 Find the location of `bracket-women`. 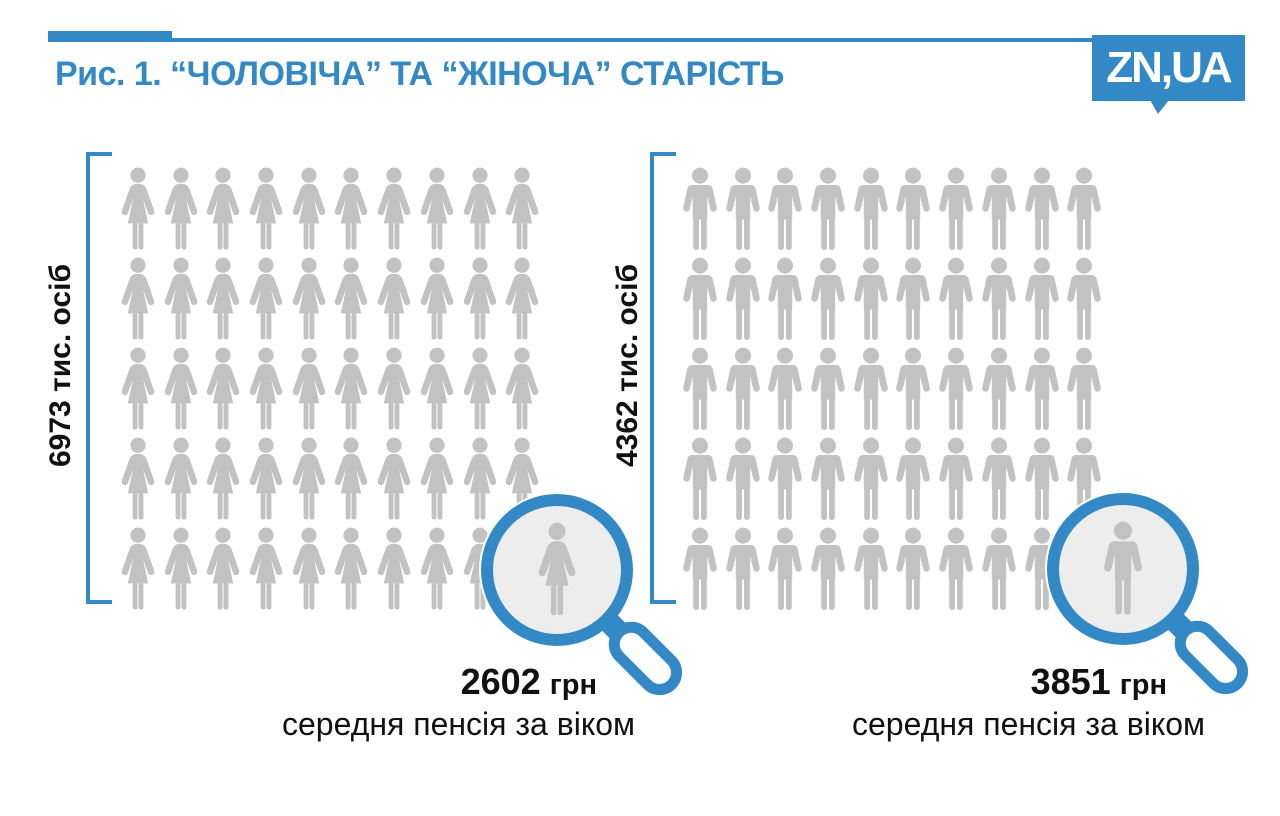

bracket-women is located at coordinates (99, 378).